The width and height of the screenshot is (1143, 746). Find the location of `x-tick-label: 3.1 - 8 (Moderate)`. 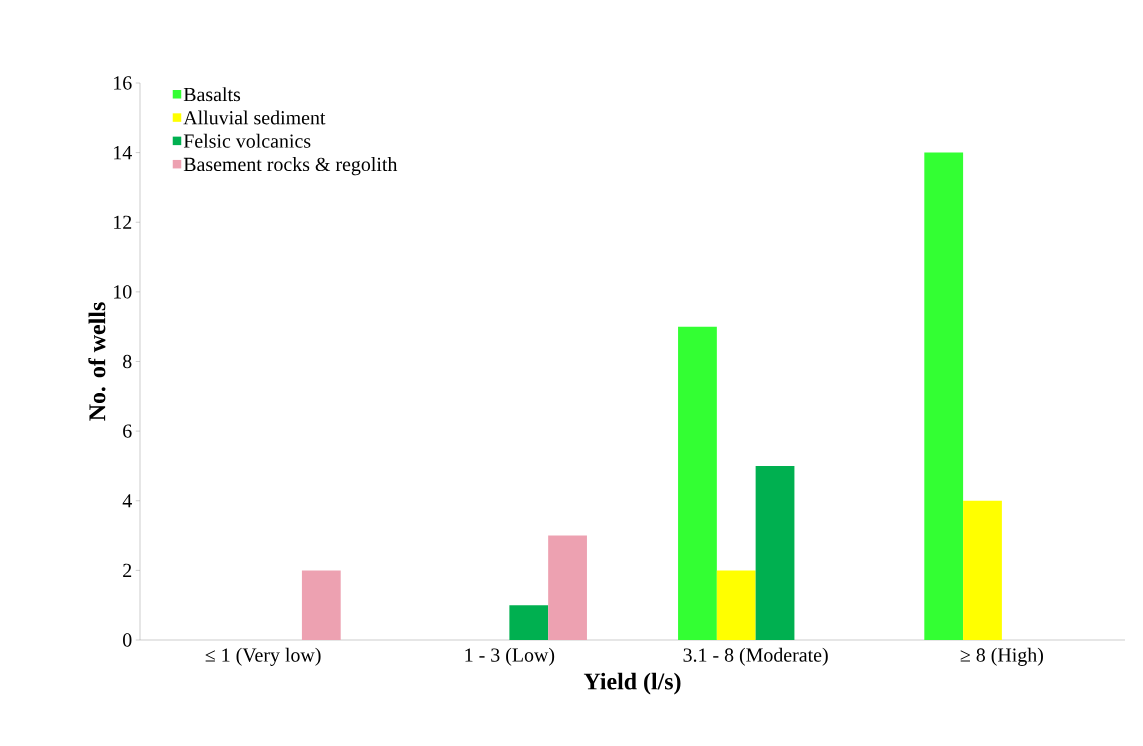

x-tick-label: 3.1 - 8 (Moderate) is located at coordinates (755, 656).